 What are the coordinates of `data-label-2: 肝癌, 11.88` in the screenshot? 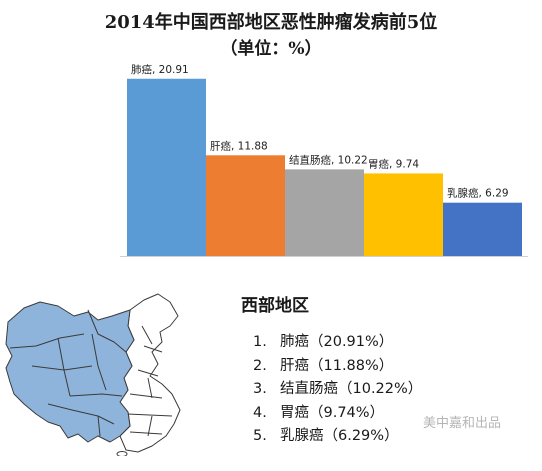 It's located at (239, 145).